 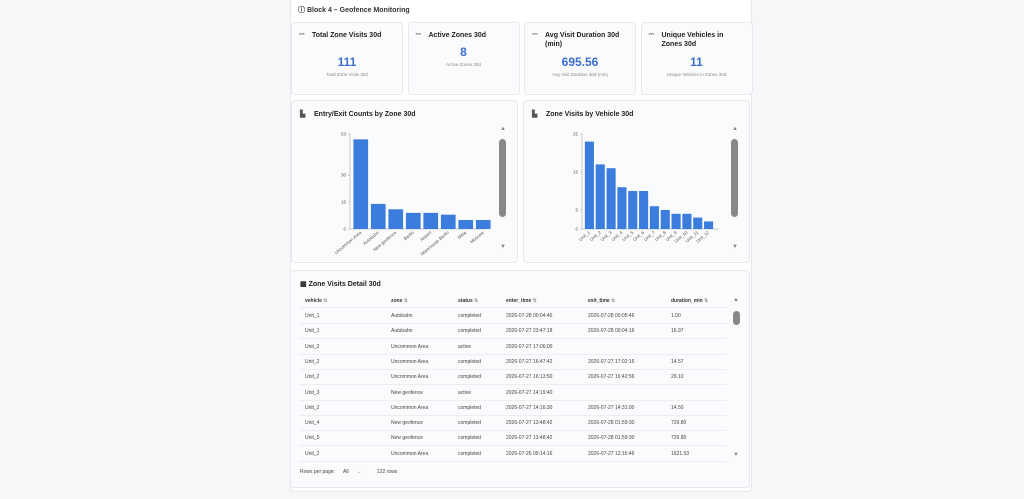 What do you see at coordinates (529, 377) in the screenshot?
I see `table-cell: 2026-07-27 16:13:50` at bounding box center [529, 377].